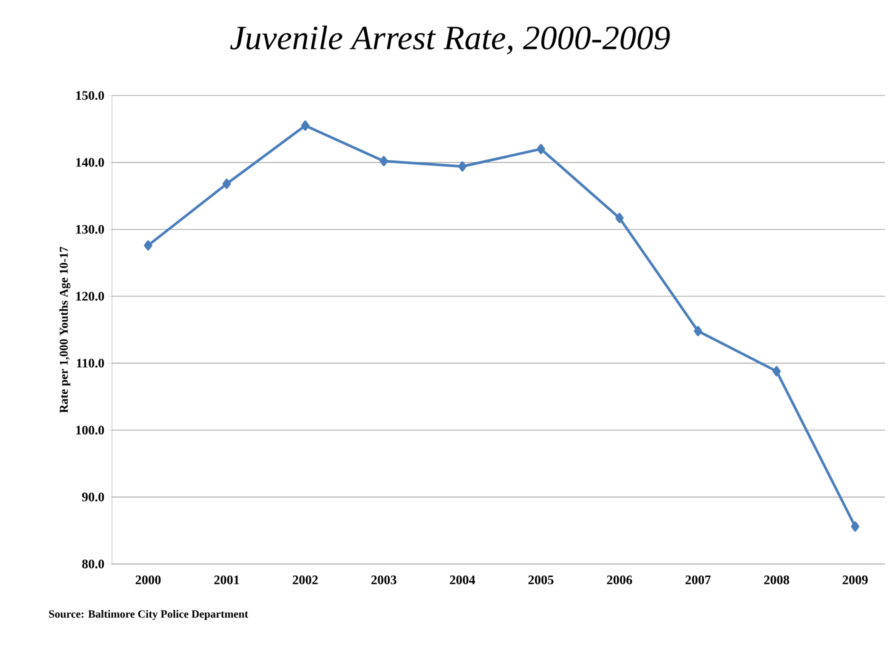 The width and height of the screenshot is (889, 645). I want to click on y-tick-label: 120.0, so click(90, 296).